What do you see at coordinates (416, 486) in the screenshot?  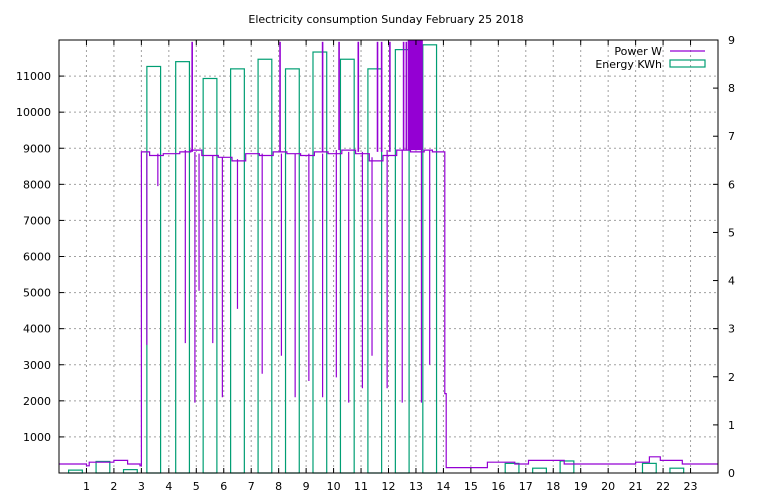 I see `x-tick-label: 13` at bounding box center [416, 486].